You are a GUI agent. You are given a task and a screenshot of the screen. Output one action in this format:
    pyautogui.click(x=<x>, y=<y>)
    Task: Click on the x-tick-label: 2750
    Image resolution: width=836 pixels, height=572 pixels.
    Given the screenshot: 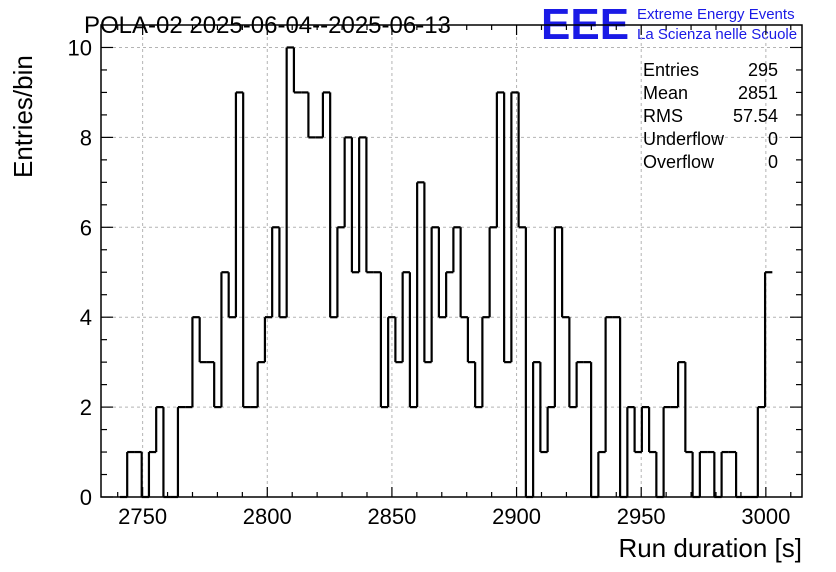 What is the action you would take?
    pyautogui.click(x=142, y=516)
    